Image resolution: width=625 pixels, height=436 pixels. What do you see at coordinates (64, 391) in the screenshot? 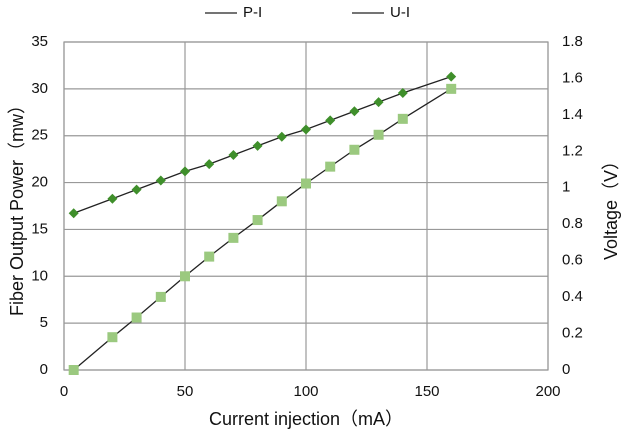
I see `x-tick-label: 0` at bounding box center [64, 391].